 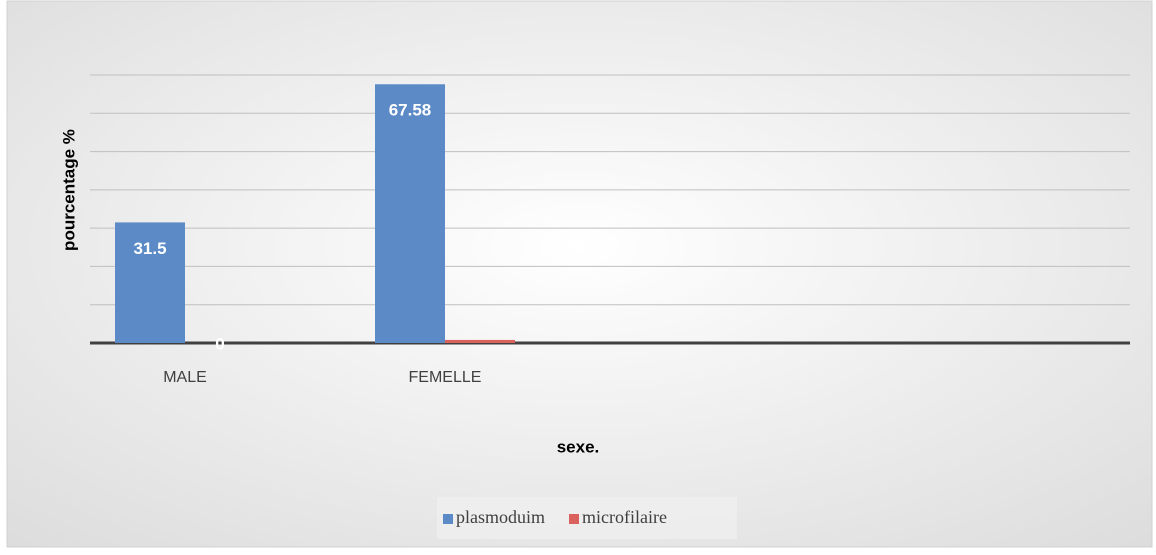 I want to click on x-tick-label: MALE, so click(x=185, y=377).